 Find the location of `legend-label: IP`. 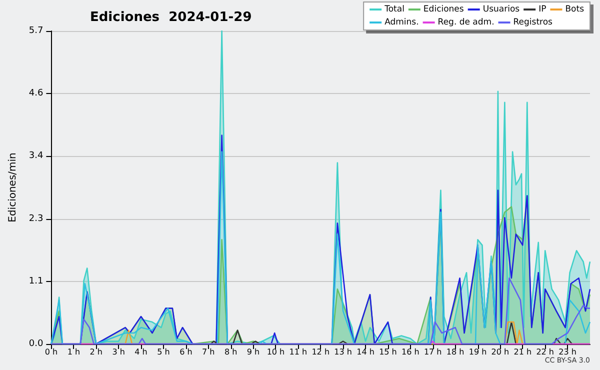

legend-label: IP is located at coordinates (542, 9).